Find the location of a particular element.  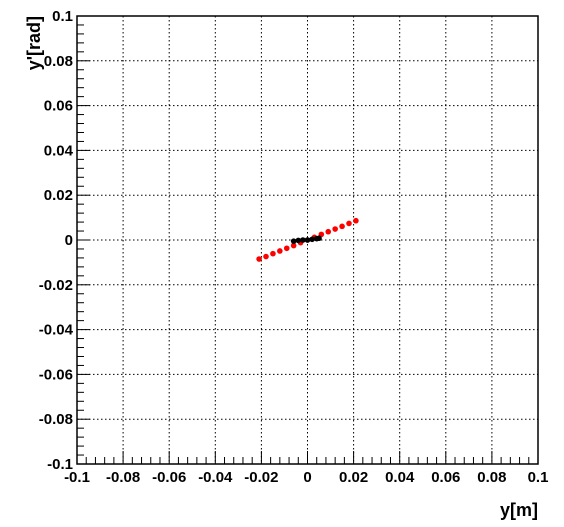

y-tick-label: 0.06 is located at coordinates (58, 106).